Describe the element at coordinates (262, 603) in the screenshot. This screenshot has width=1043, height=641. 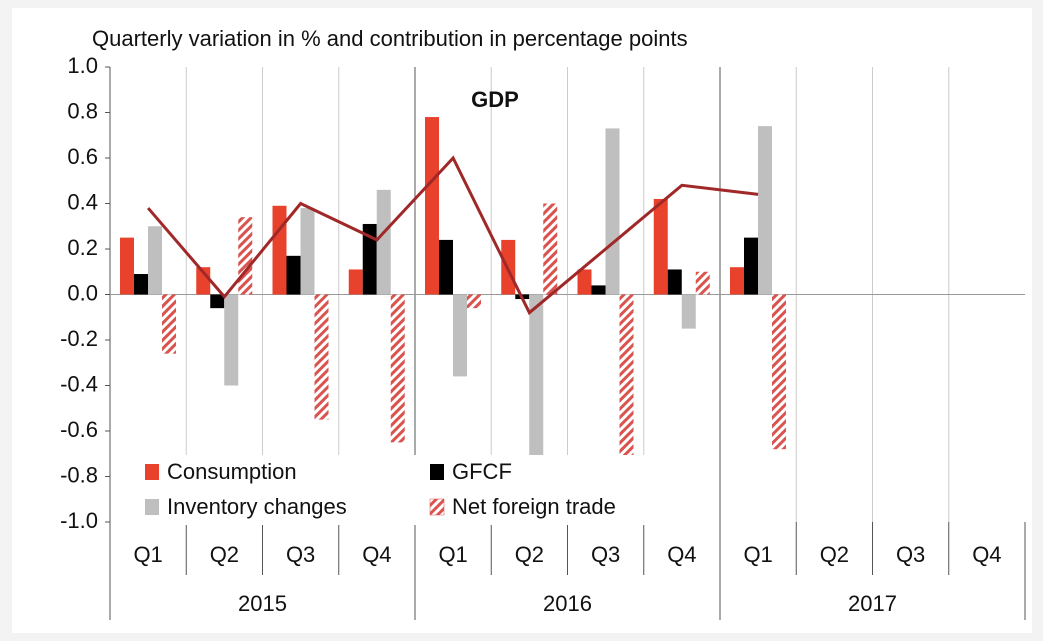
I see `year-label: 2015` at that location.